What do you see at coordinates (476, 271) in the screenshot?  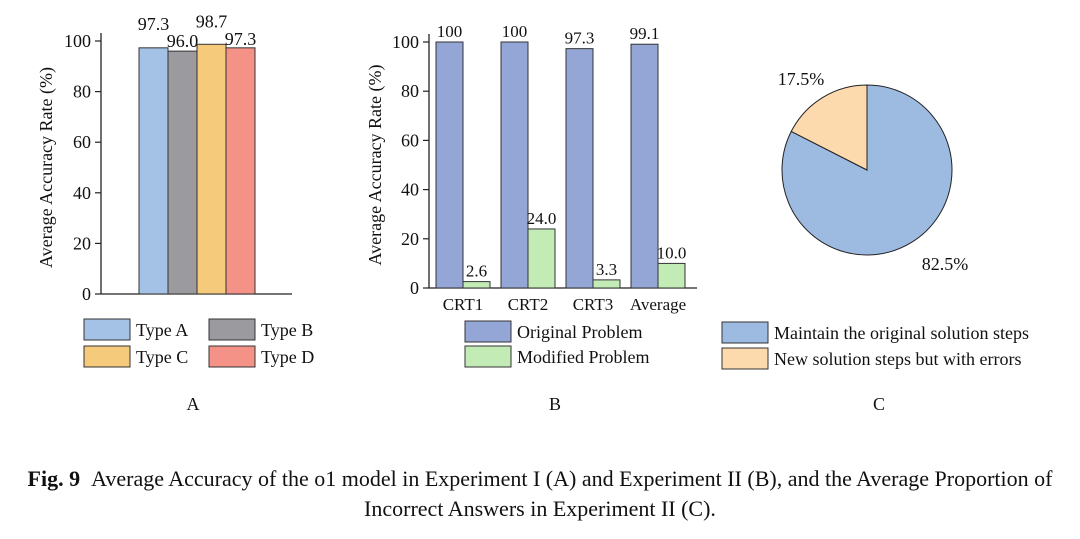 I see `b-bar-value-label: 2.6` at bounding box center [476, 271].